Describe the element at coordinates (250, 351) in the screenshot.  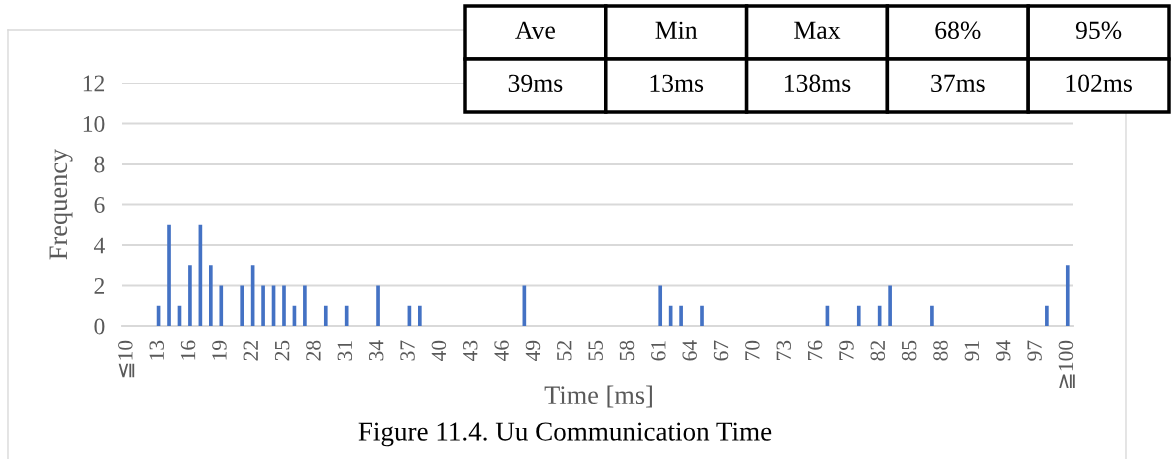
I see `x-tick-label: 22` at that location.